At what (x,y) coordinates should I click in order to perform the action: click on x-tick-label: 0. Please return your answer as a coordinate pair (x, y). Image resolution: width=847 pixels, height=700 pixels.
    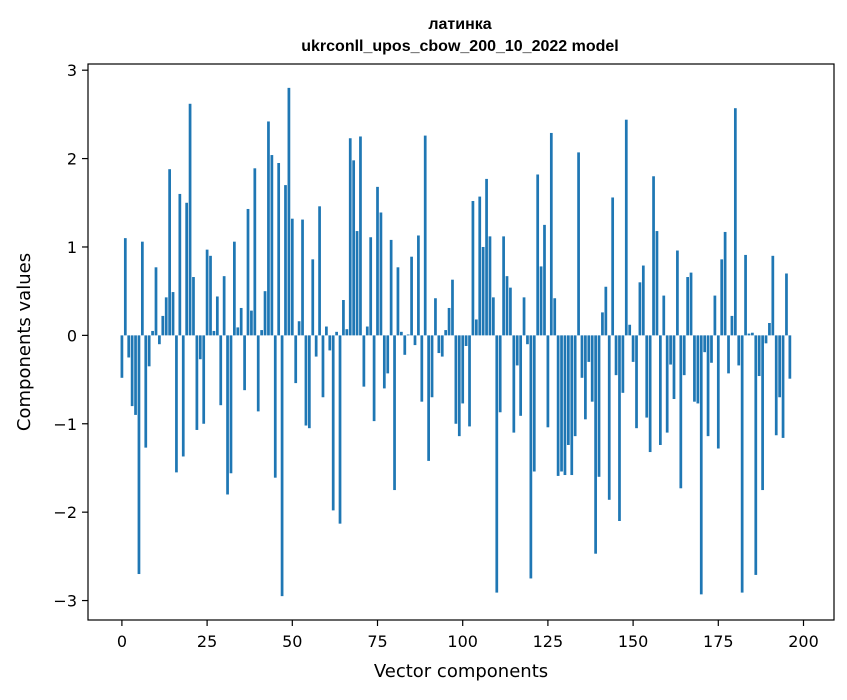
    Looking at the image, I should click on (122, 641).